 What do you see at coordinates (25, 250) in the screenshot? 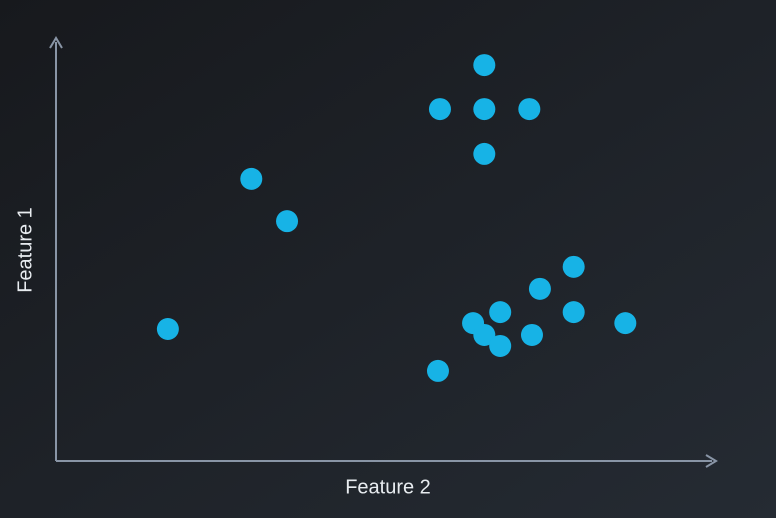
I see `y-axis-label: Feature 1` at bounding box center [25, 250].